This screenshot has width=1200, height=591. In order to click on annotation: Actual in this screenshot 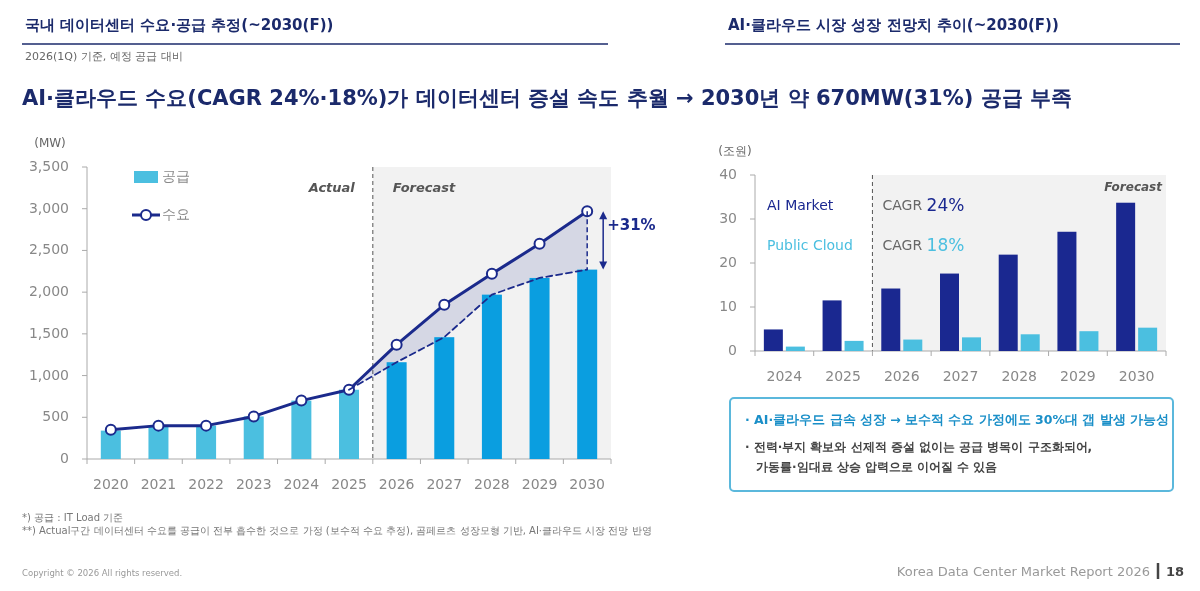, I will do `click(331, 187)`.